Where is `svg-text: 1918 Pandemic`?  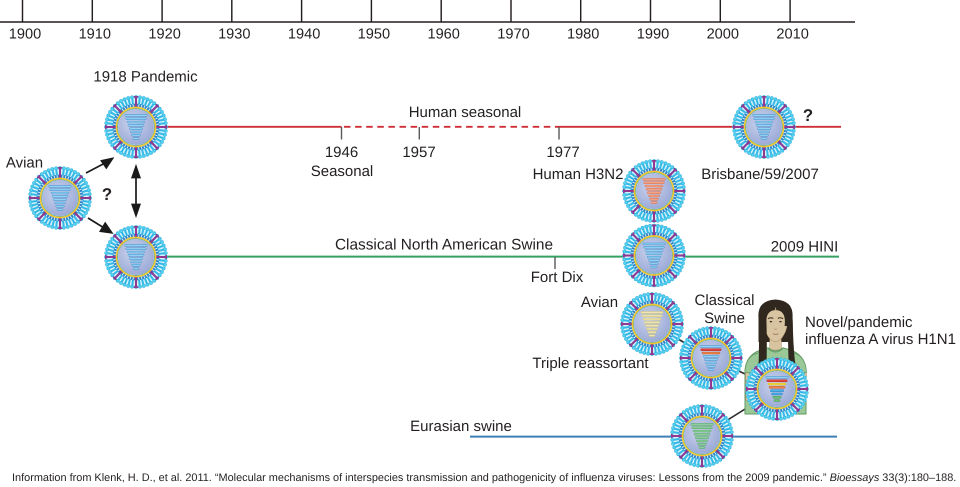 svg-text: 1918 Pandemic is located at coordinates (145, 77).